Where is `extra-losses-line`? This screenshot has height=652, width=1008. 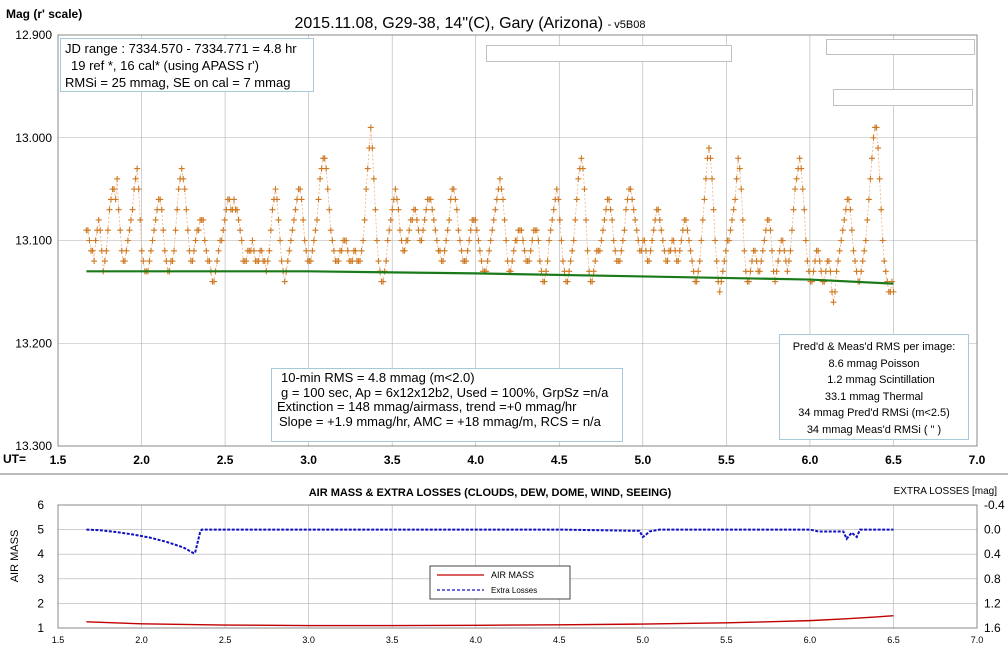
extra-losses-line is located at coordinates (490, 541).